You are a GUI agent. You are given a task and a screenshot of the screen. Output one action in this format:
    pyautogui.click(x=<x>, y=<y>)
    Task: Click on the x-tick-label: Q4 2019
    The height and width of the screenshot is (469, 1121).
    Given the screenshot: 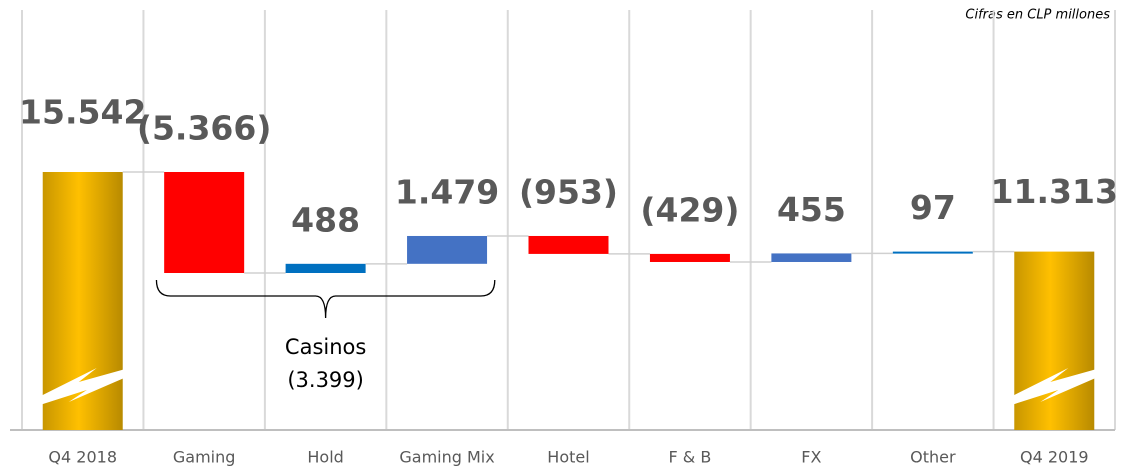 What is the action you would take?
    pyautogui.click(x=1054, y=457)
    